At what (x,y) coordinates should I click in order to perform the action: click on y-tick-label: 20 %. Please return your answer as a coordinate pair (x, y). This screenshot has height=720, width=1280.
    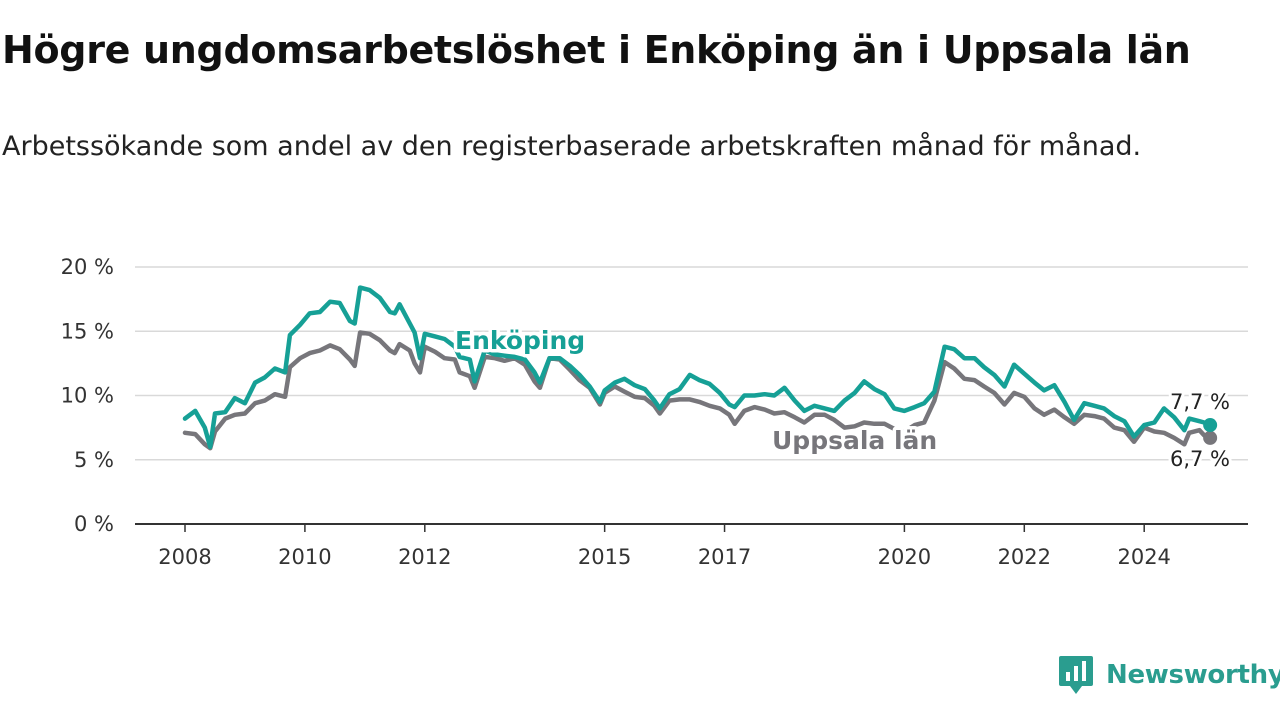
    Looking at the image, I should click on (87, 267).